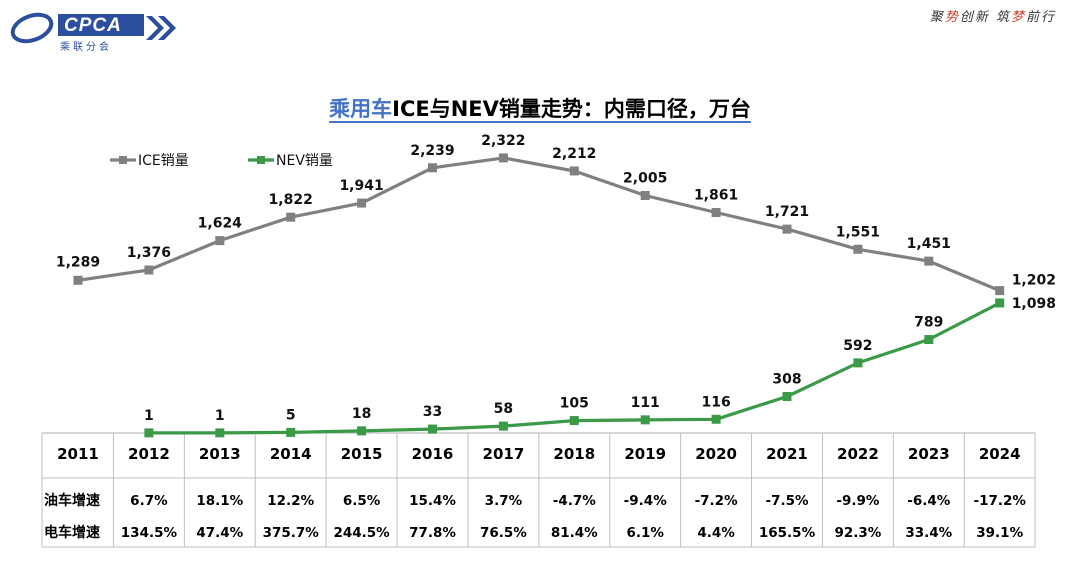 This screenshot has height=570, width=1080. I want to click on cpca-logo: CPCA 乘联分会, so click(91, 30).